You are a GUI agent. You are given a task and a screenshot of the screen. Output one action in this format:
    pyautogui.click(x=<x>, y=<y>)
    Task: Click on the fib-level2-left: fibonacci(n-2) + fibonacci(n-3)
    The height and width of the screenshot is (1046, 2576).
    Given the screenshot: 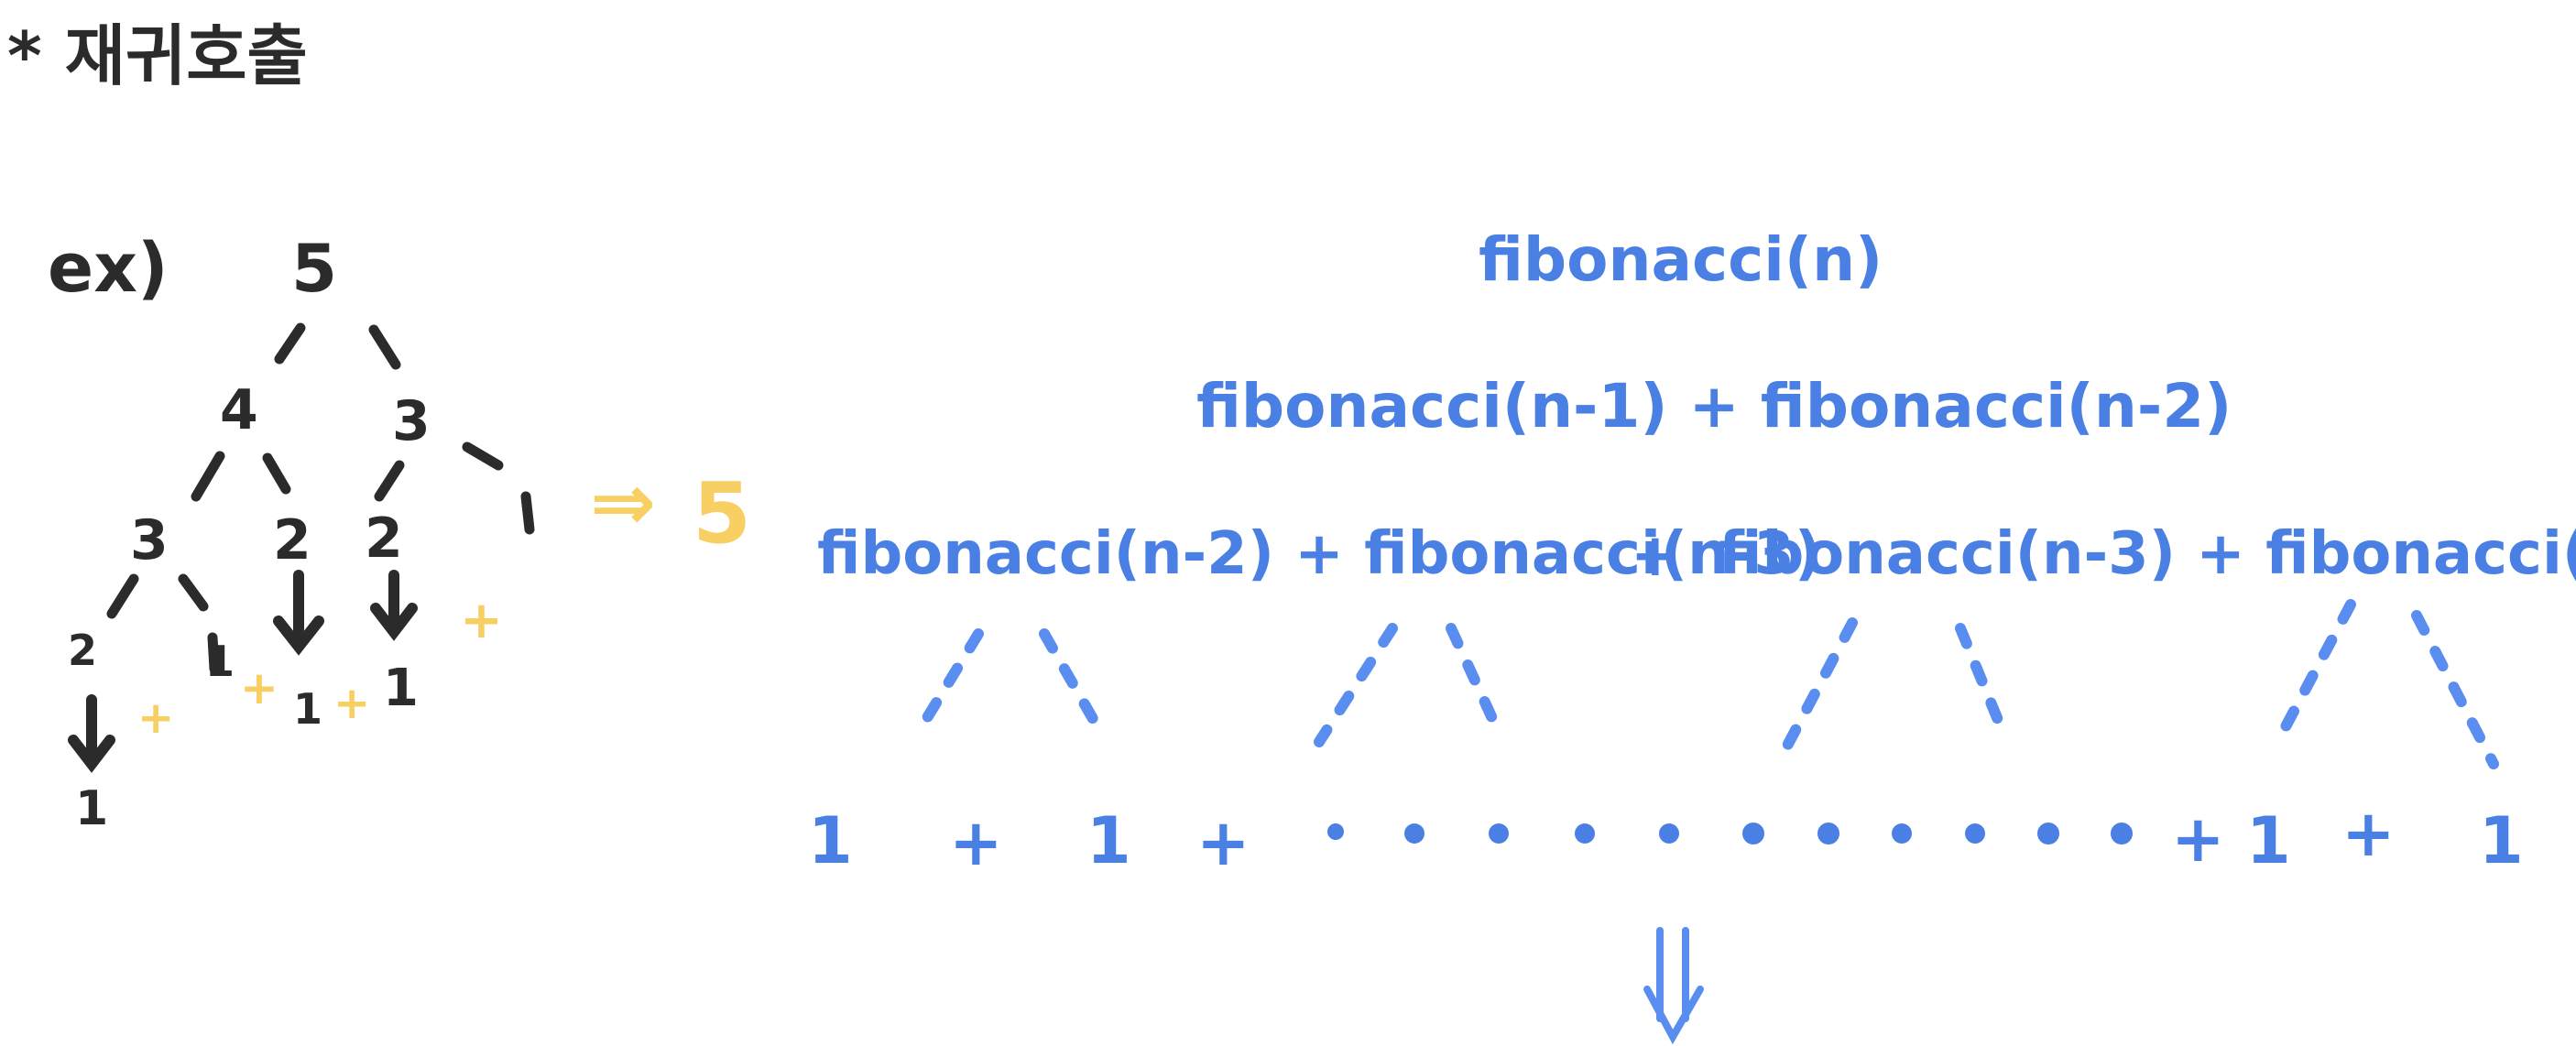 What is the action you would take?
    pyautogui.click(x=1319, y=554)
    